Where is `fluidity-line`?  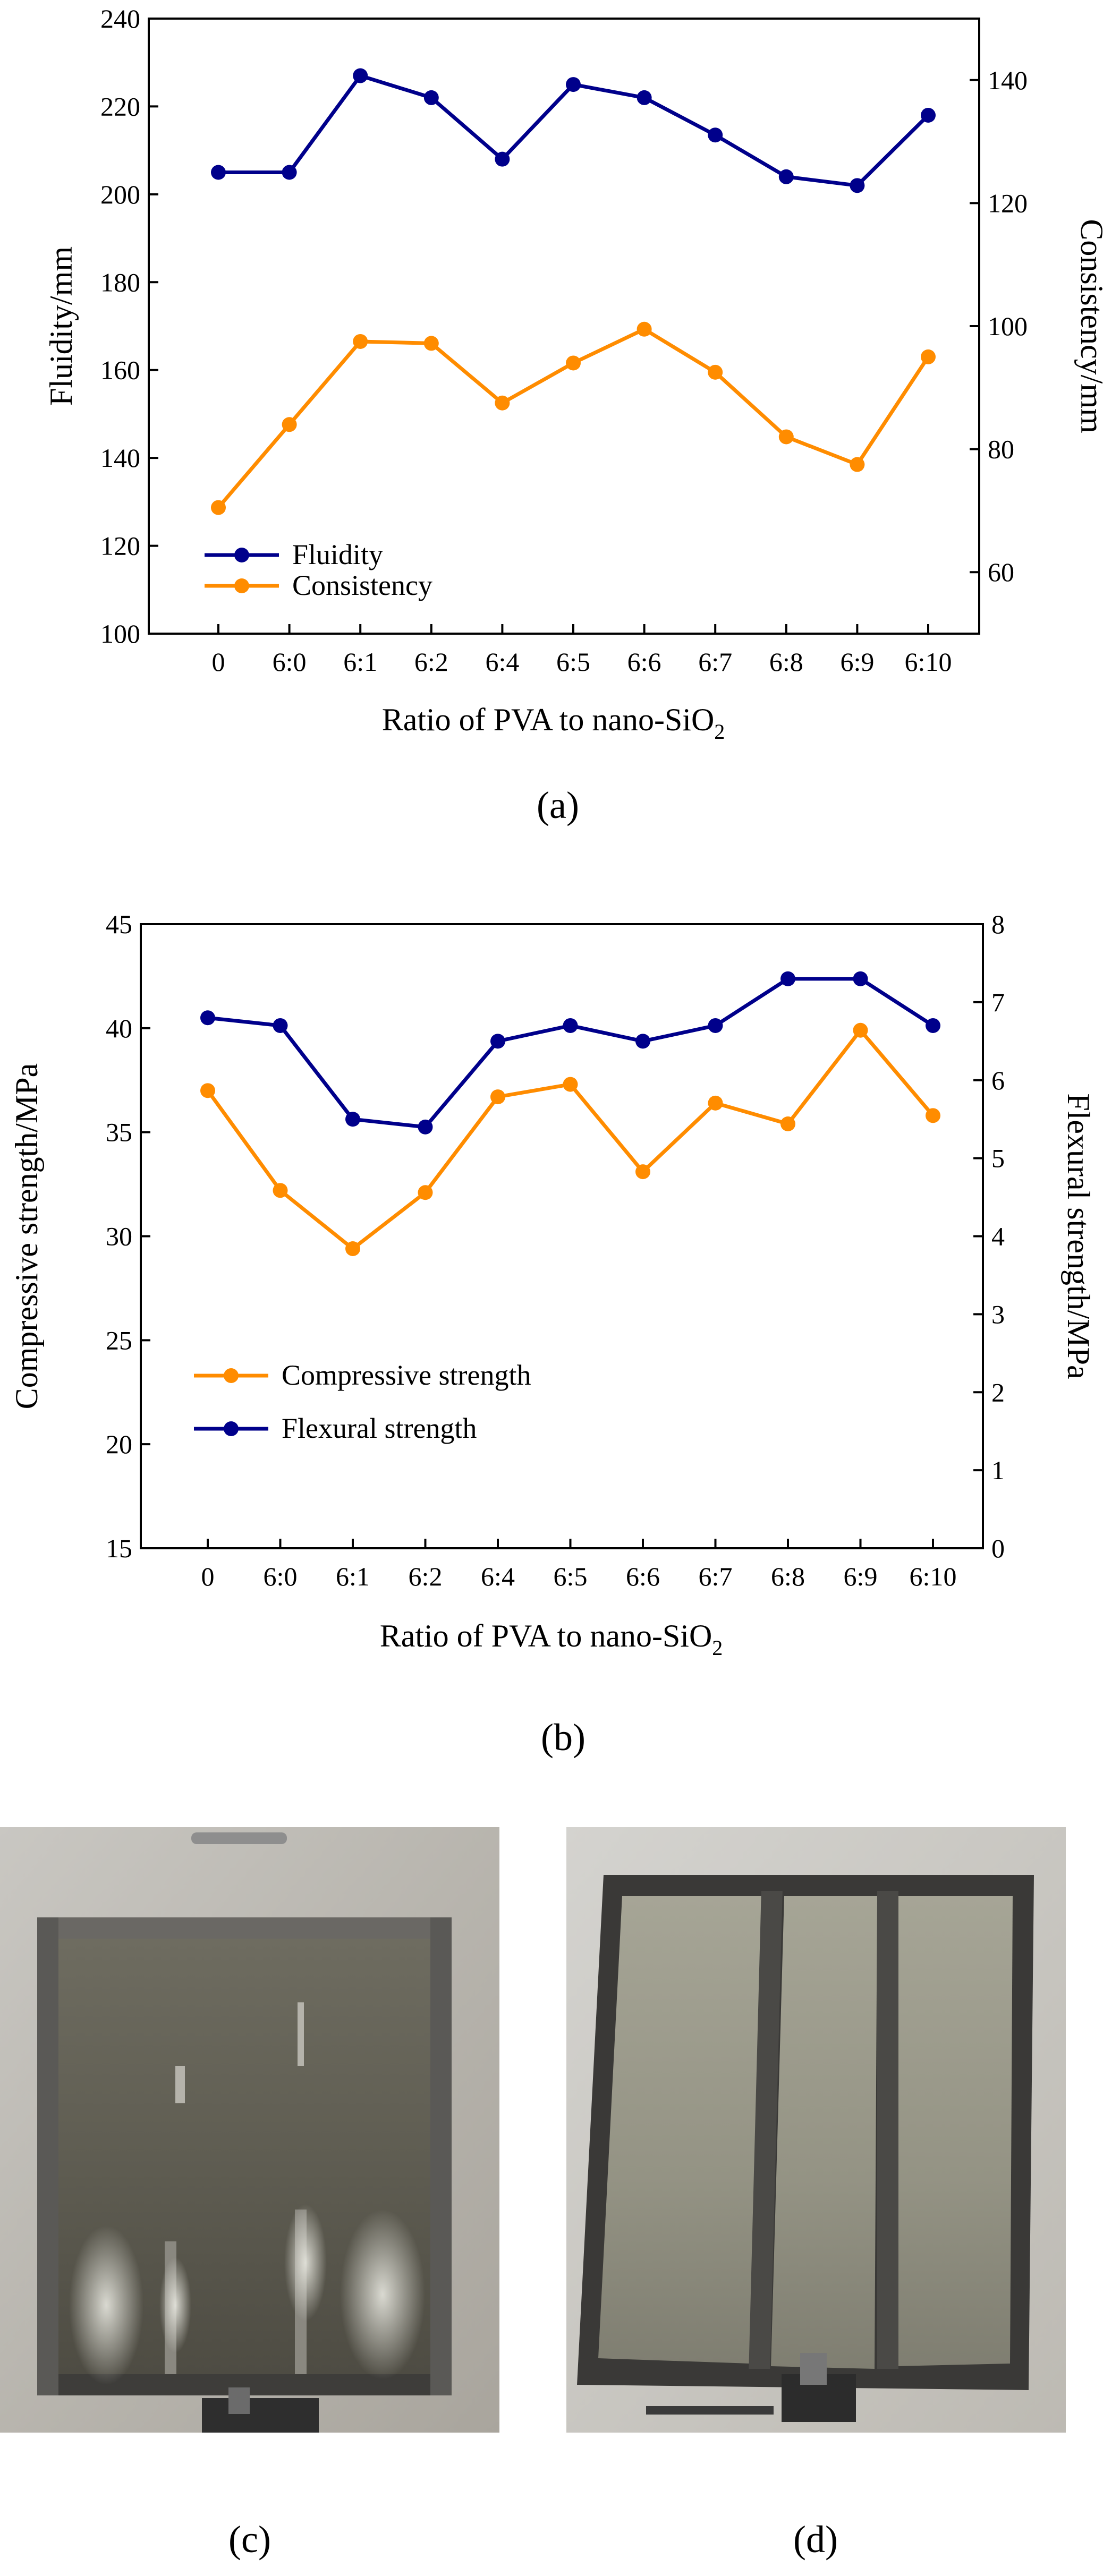
fluidity-line is located at coordinates (574, 131).